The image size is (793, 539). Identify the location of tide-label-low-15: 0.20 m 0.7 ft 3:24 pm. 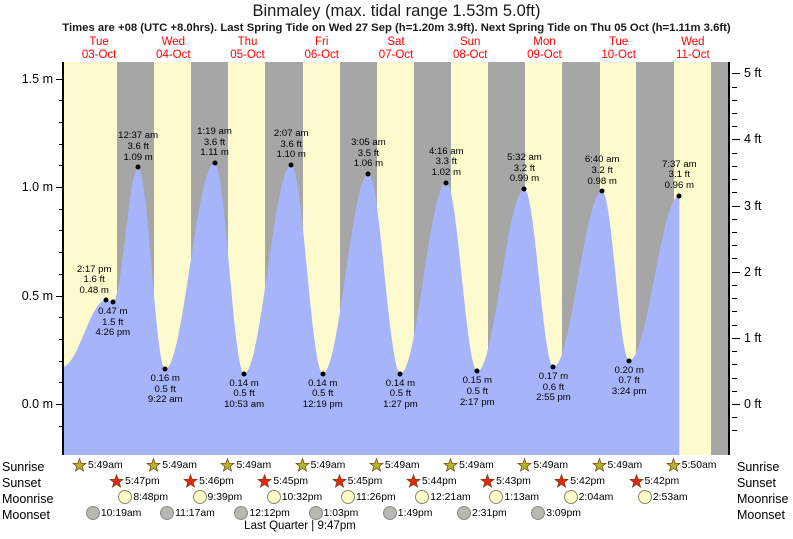
(629, 381).